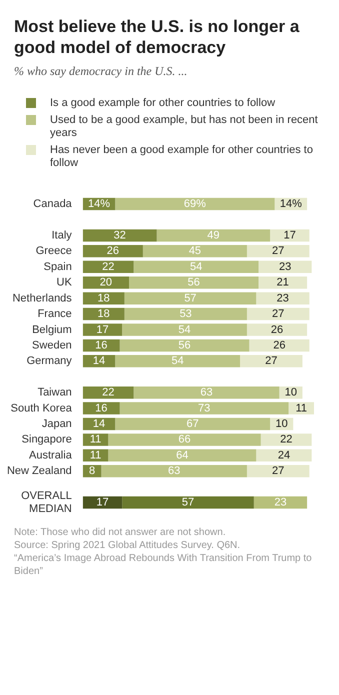 The image size is (339, 695). Describe the element at coordinates (163, 565) in the screenshot. I see `text: “America’s Image Abroad Rebounds With Transition From Trump to Biden”` at that location.